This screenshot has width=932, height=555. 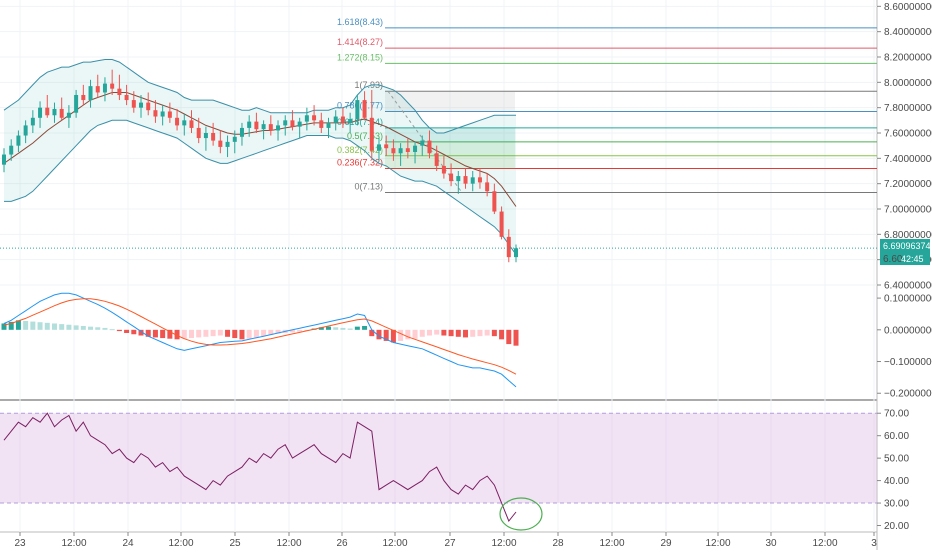 I want to click on price-tags: 6.69096374 6.60 42:45, so click(x=905, y=252).